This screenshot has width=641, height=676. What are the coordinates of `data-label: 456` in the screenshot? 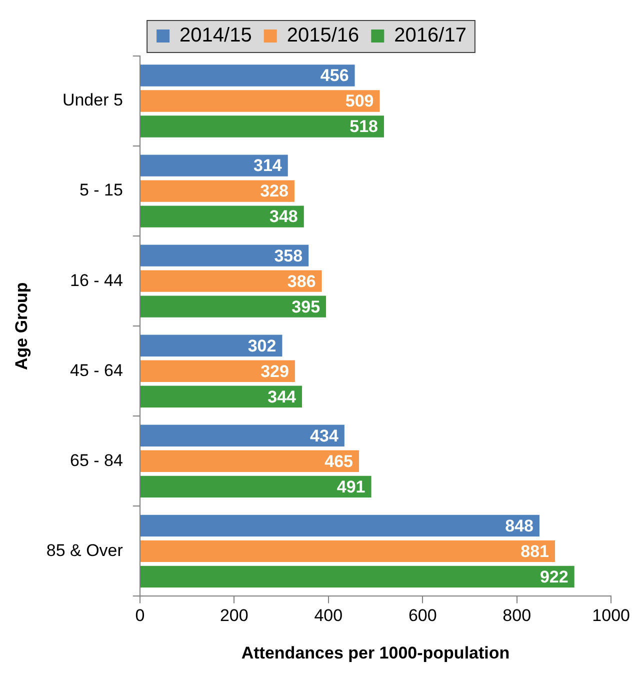 It's located at (334, 76).